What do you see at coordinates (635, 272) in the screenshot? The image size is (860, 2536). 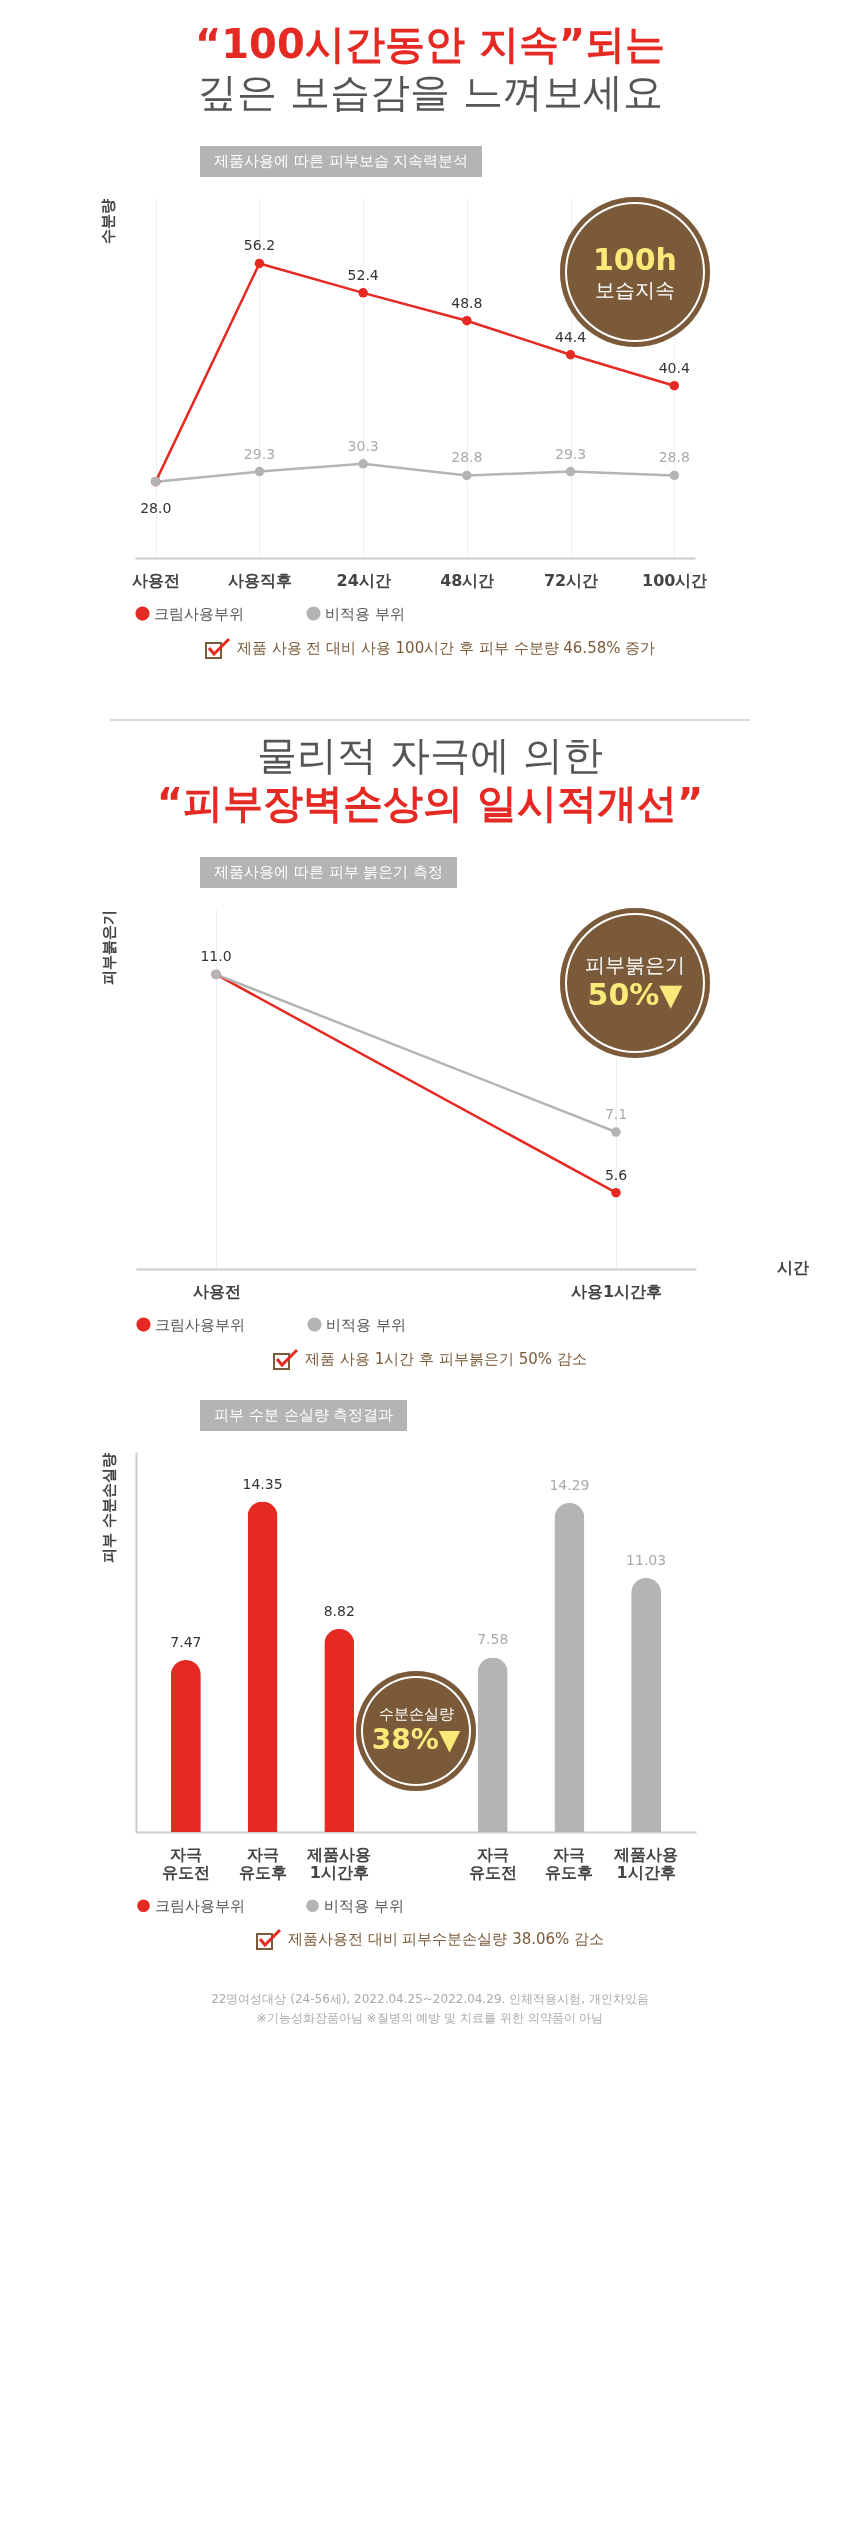 I see `annotation: 100h 보습지속` at bounding box center [635, 272].